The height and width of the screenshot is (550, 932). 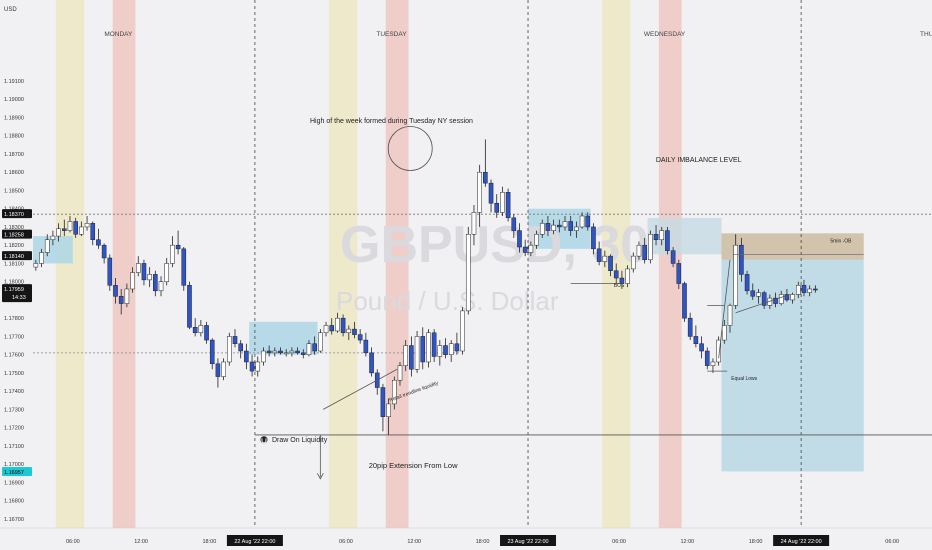 What do you see at coordinates (14, 155) in the screenshot?
I see `y-tick-label: 1.18700` at bounding box center [14, 155].